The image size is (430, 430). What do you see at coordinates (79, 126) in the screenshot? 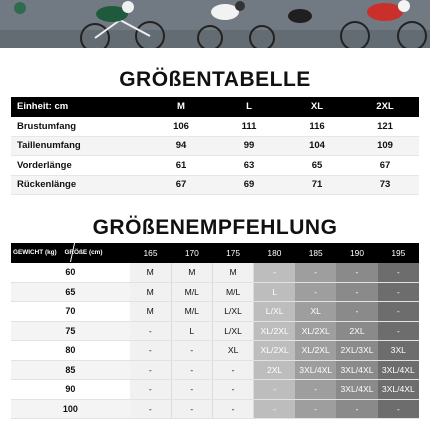
I see `measure-label: Brustumfang` at bounding box center [79, 126].